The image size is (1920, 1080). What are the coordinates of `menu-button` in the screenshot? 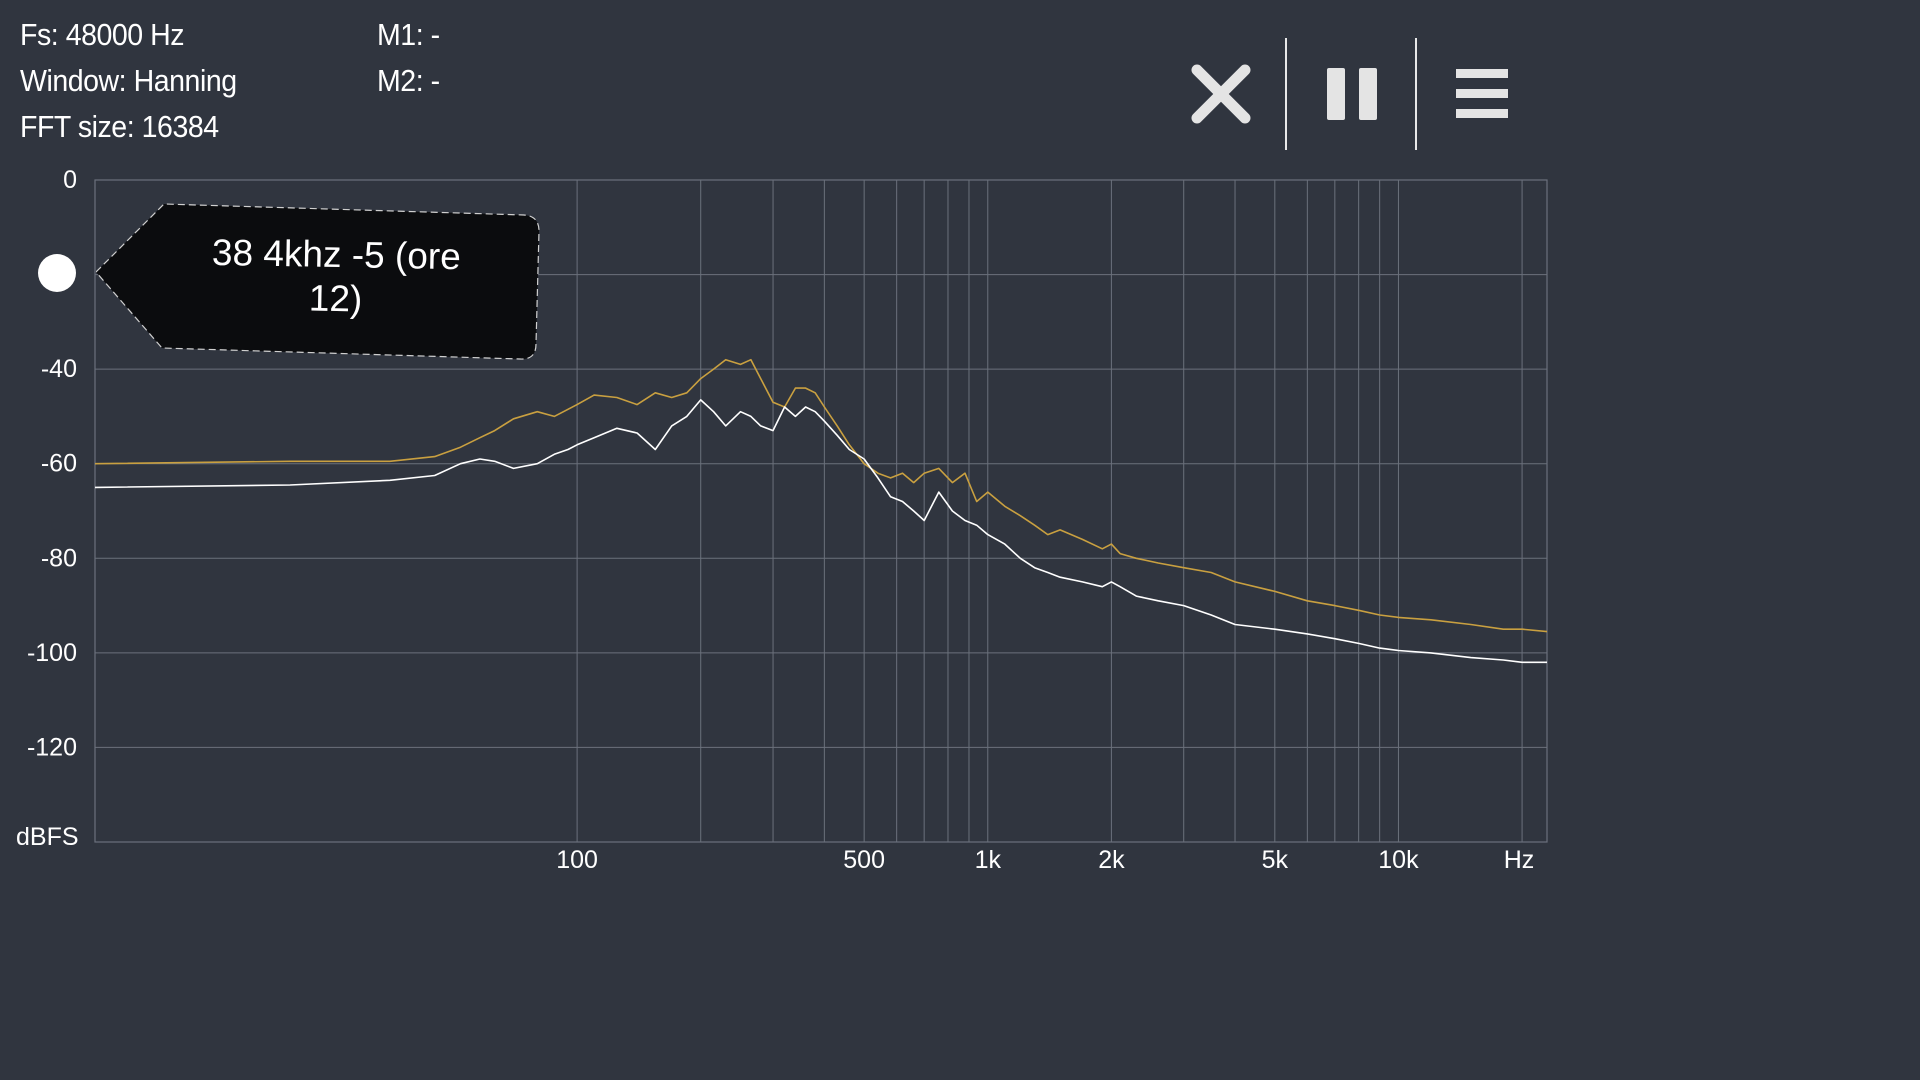 It's located at (1482, 94).